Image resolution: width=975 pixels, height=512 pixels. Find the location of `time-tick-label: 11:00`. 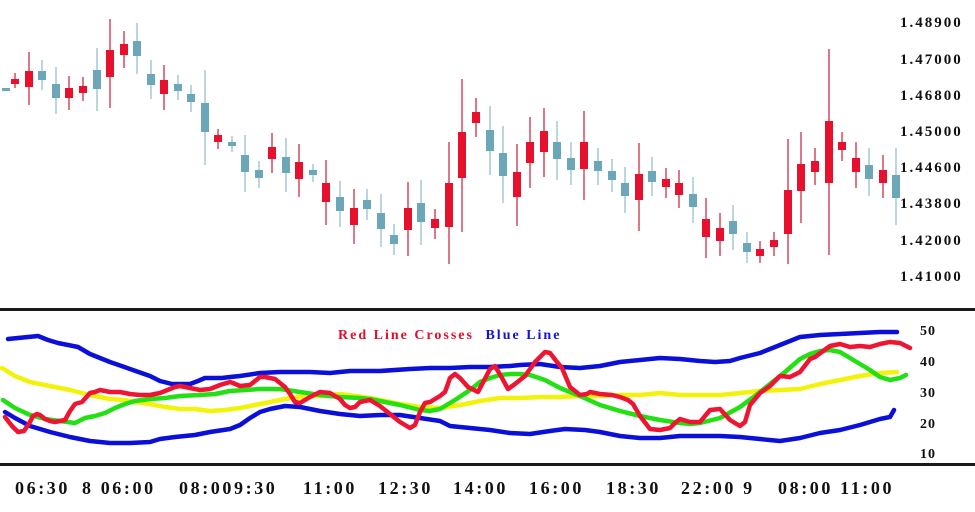

time-tick-label: 11:00 is located at coordinates (330, 488).